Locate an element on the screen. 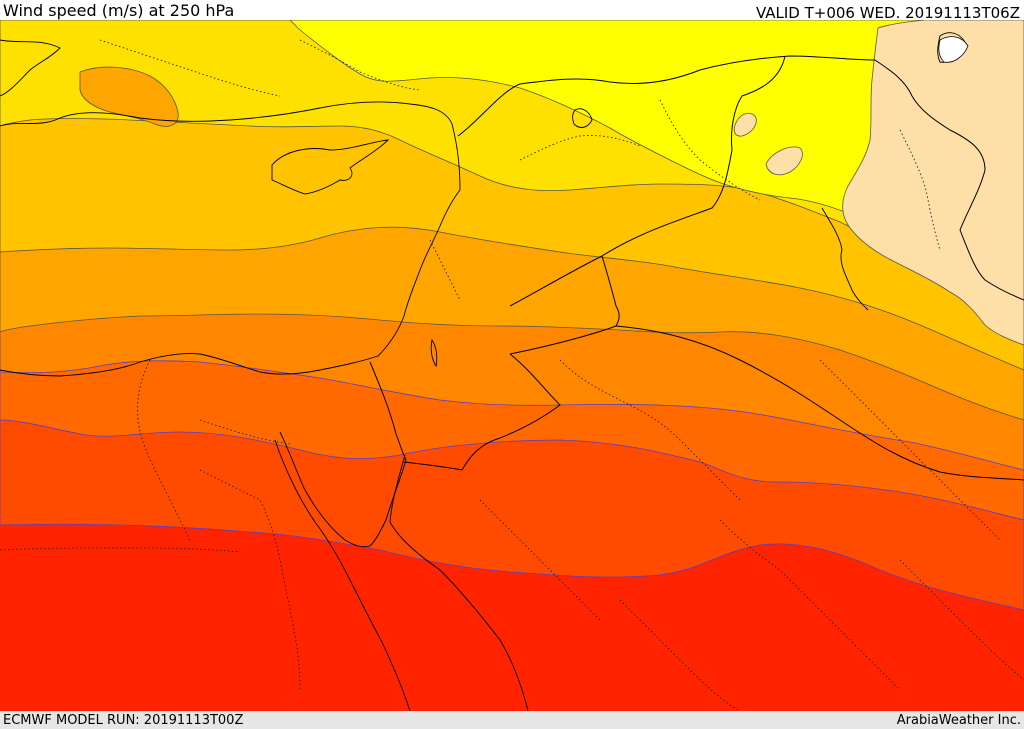 Image resolution: width=1024 pixels, height=729 pixels. iraq-kuwait-border is located at coordinates (819, 403).